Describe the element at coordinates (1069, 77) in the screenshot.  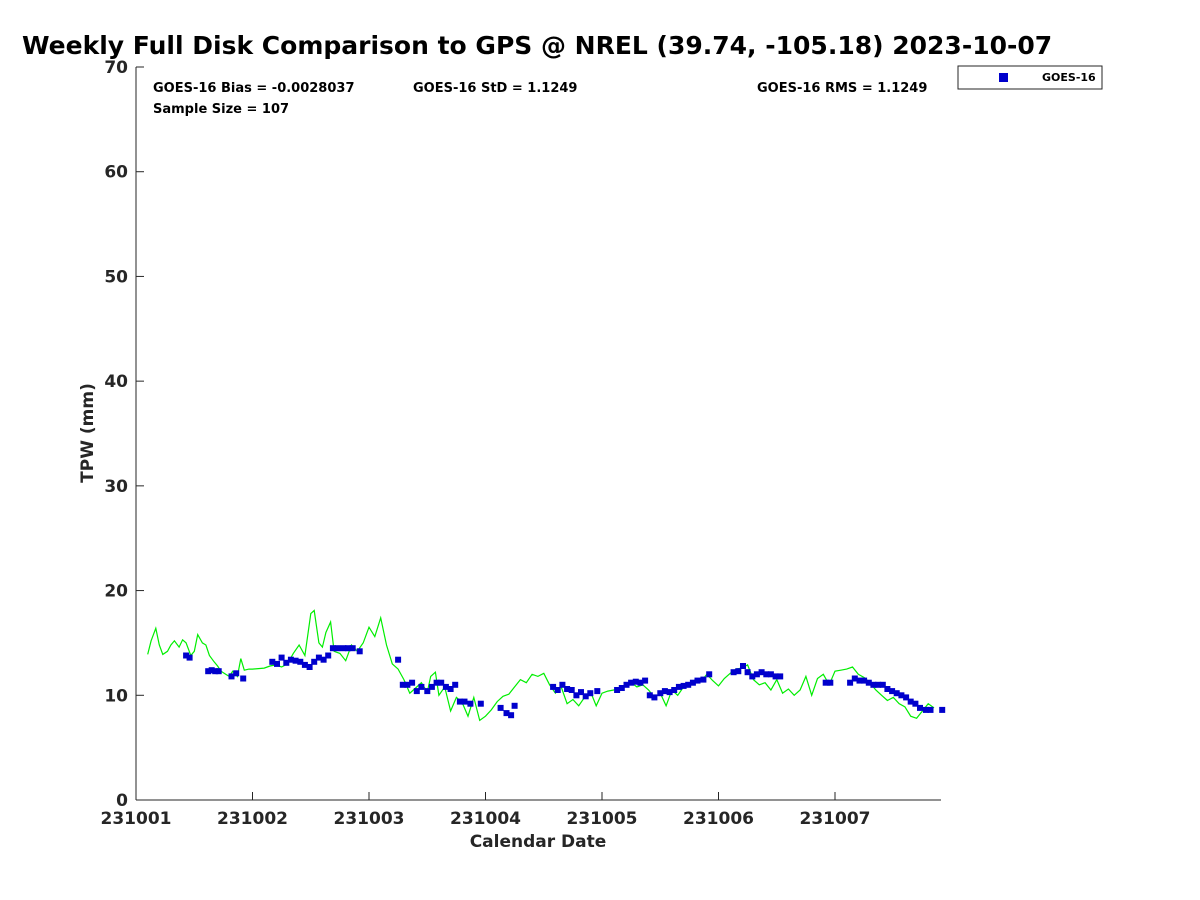
I see `legend-label-goes: GOES-16` at that location.